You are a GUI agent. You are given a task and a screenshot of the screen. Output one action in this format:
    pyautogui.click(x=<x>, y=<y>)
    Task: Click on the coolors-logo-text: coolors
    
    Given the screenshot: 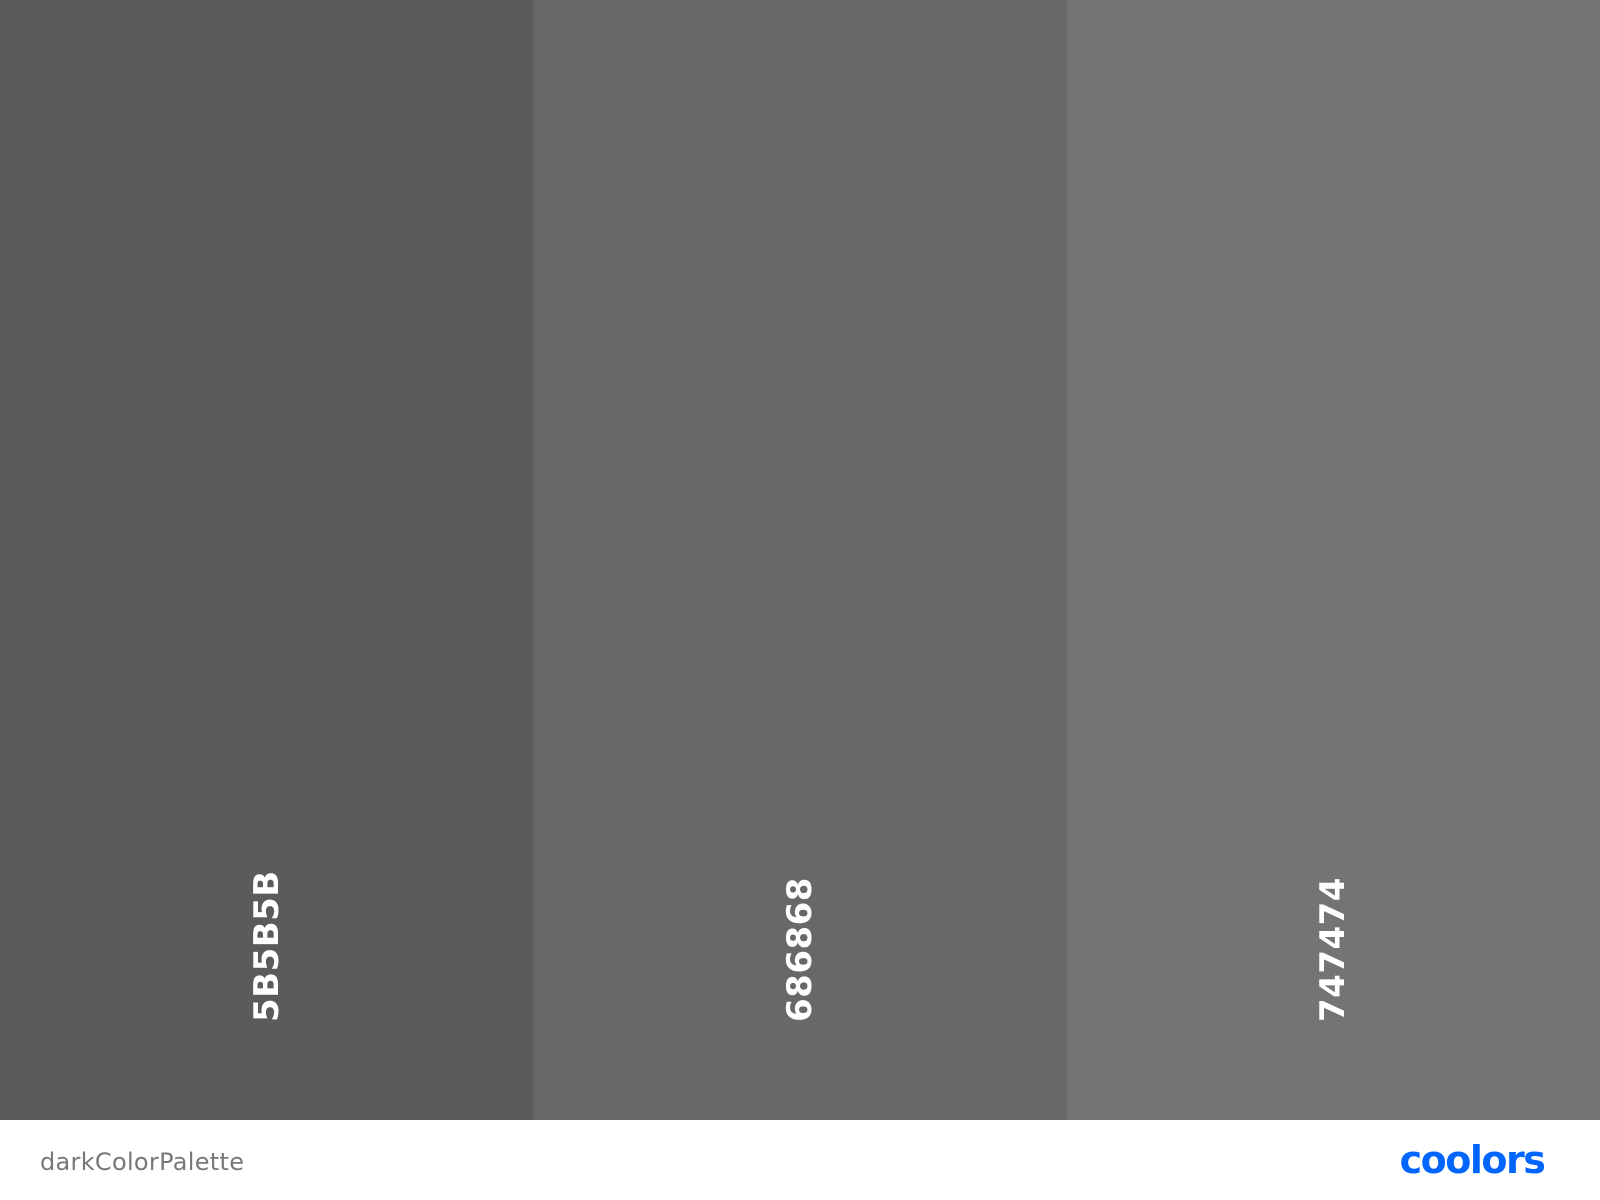 What is the action you would take?
    pyautogui.click(x=1472, y=1161)
    